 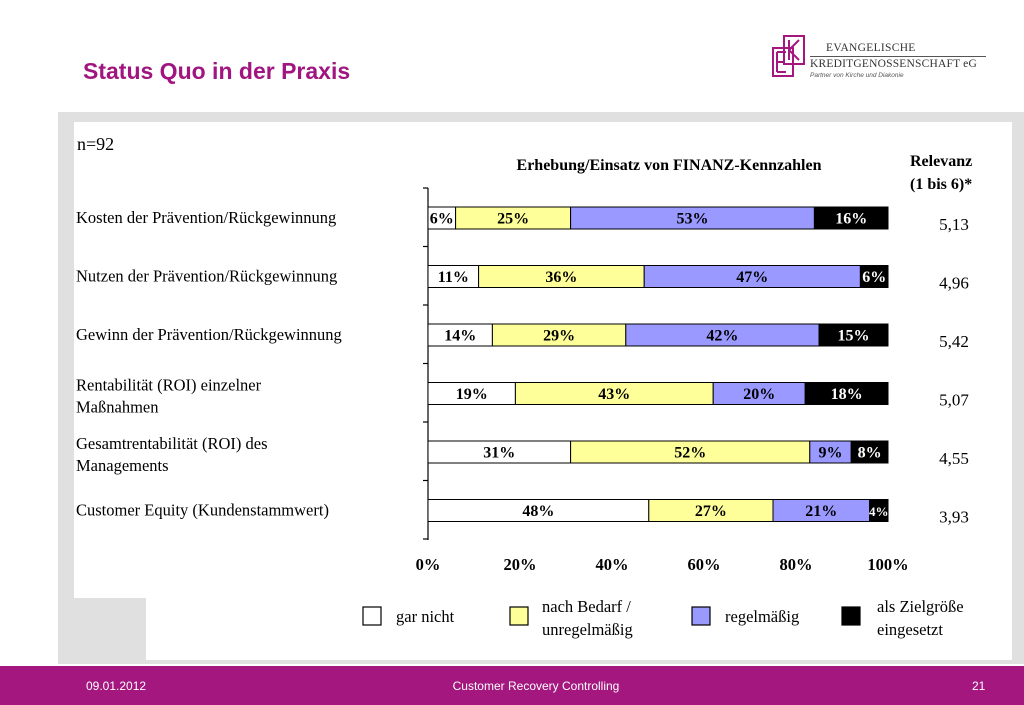 I want to click on category-label-line2: Maßnahmen, so click(x=117, y=407).